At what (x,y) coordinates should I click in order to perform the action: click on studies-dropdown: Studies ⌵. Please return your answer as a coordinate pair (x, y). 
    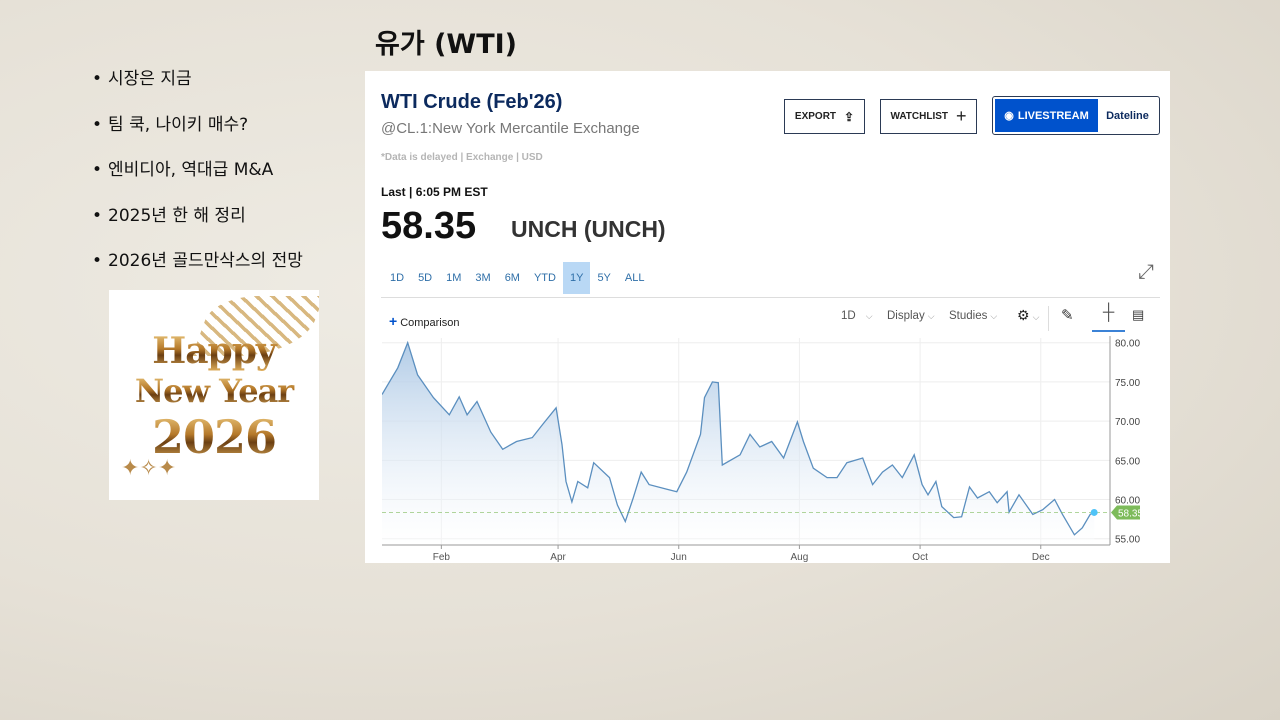
    Looking at the image, I should click on (973, 316).